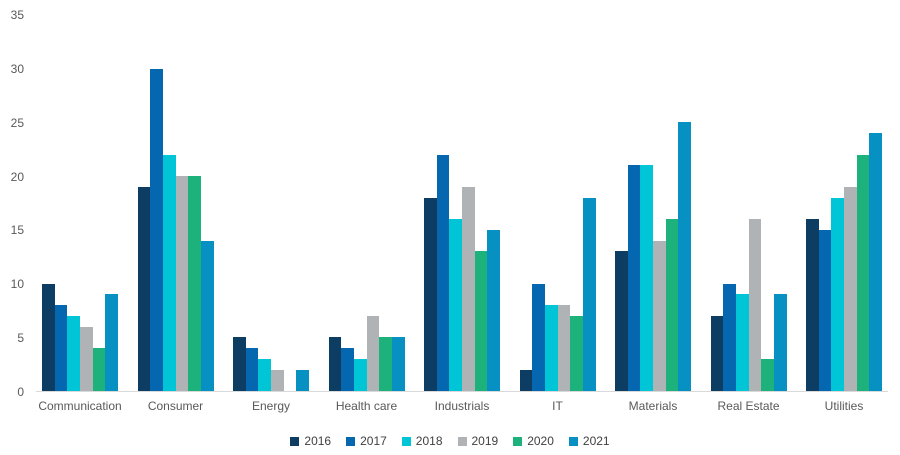 The image size is (900, 455). Describe the element at coordinates (366, 406) in the screenshot. I see `category-label-health-care: Health care` at that location.